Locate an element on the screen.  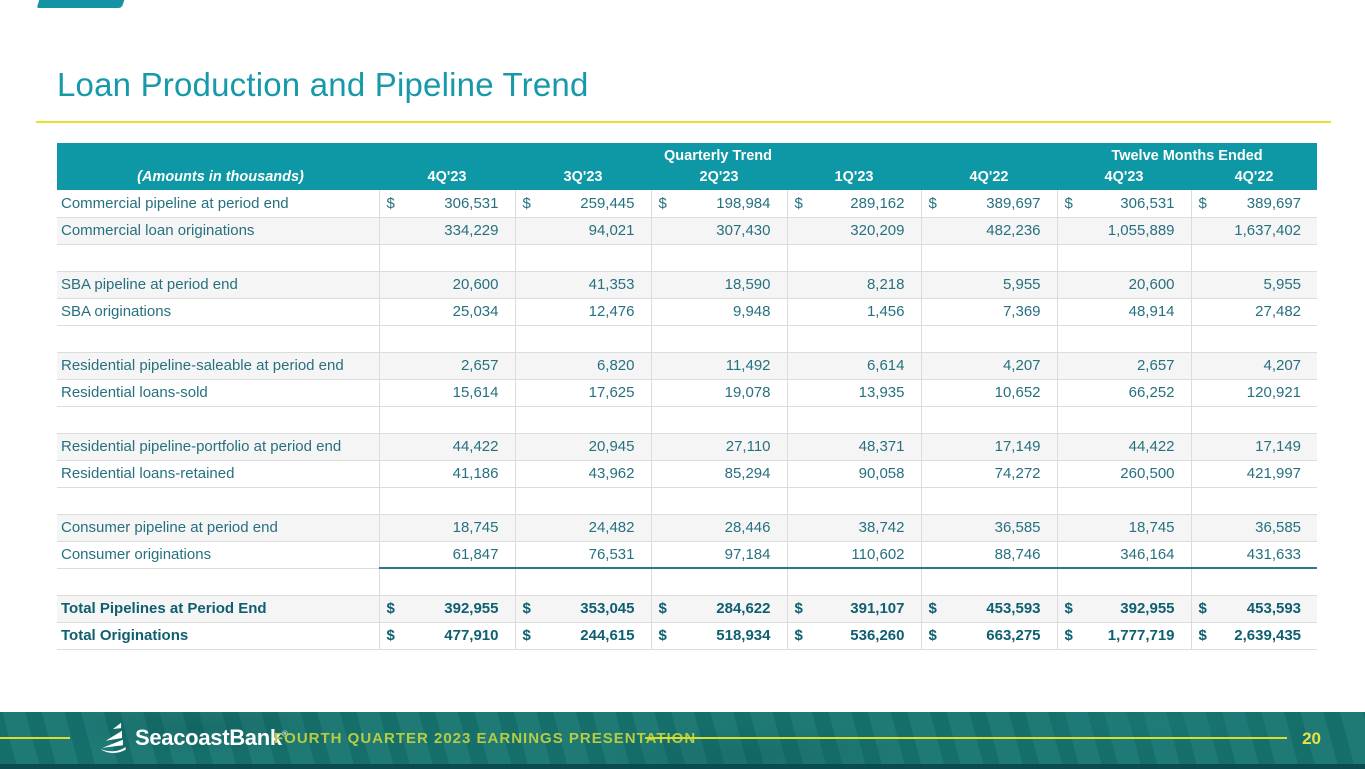
value-cell: 90,058 is located at coordinates (853, 474).